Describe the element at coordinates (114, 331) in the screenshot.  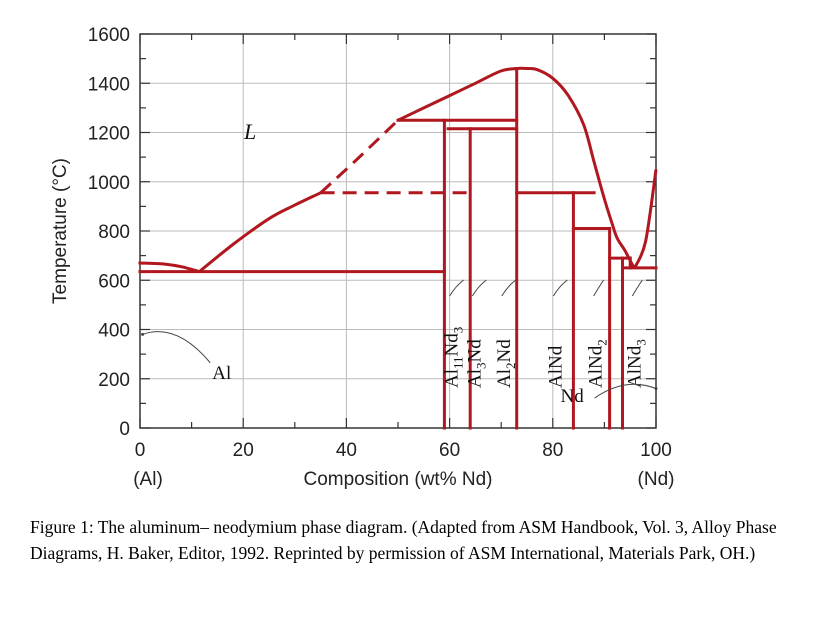
I see `y-tick-label: 400` at that location.